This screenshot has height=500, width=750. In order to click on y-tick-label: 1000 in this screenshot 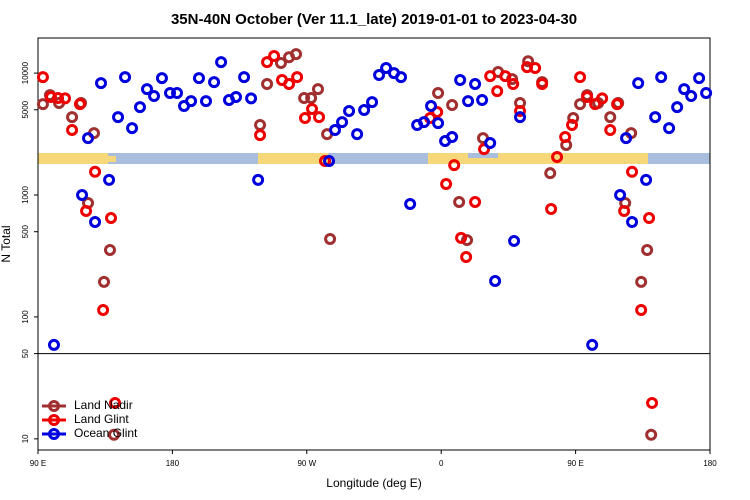, I will do `click(25, 195)`.